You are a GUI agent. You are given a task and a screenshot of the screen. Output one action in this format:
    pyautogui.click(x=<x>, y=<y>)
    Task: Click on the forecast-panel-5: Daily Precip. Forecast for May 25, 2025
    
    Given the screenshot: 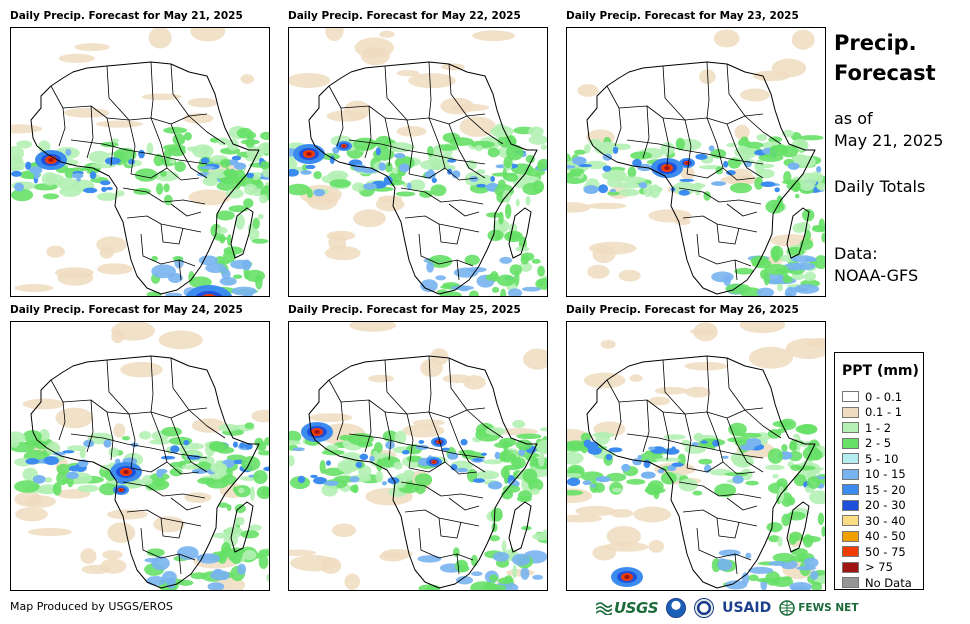 What is the action you would take?
    pyautogui.click(x=418, y=450)
    